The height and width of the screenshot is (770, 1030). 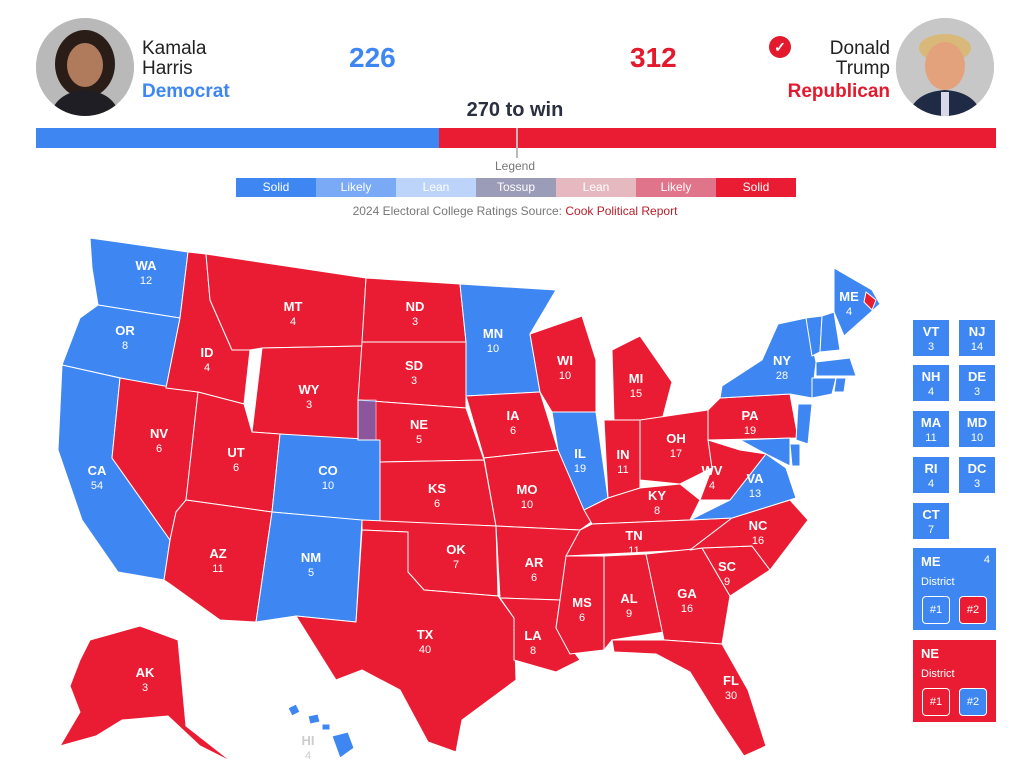 What do you see at coordinates (642, 378) in the screenshot?
I see `state-MI` at bounding box center [642, 378].